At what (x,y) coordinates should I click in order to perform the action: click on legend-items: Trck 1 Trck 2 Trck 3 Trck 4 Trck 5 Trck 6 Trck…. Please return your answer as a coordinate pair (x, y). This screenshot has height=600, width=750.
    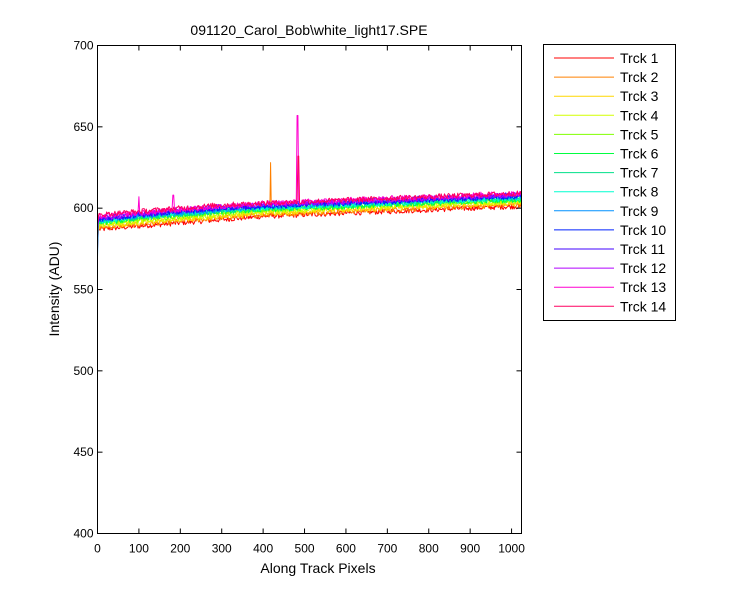
    Looking at the image, I should click on (610, 182).